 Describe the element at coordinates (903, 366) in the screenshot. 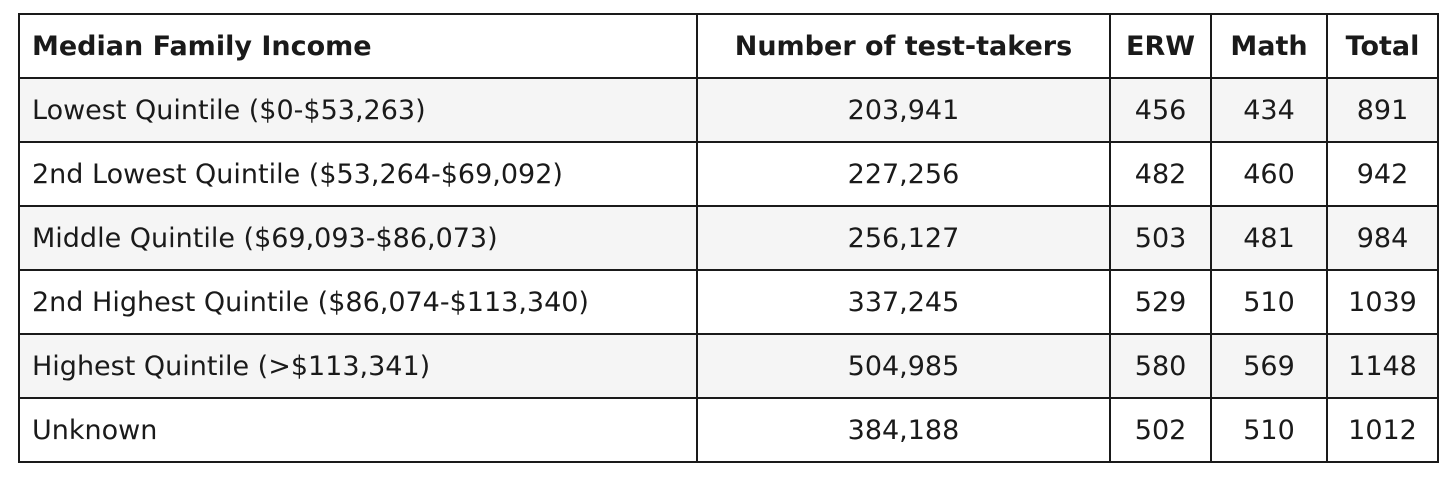

I see `table-cell: 504,985` at that location.